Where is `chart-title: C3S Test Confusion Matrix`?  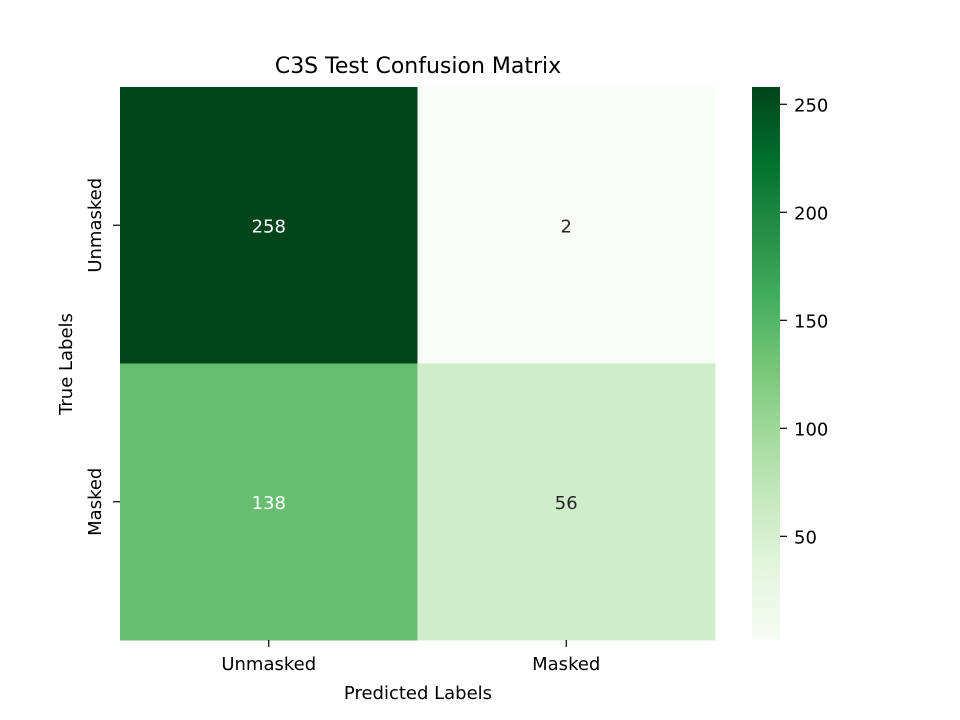 chart-title: C3S Test Confusion Matrix is located at coordinates (418, 66).